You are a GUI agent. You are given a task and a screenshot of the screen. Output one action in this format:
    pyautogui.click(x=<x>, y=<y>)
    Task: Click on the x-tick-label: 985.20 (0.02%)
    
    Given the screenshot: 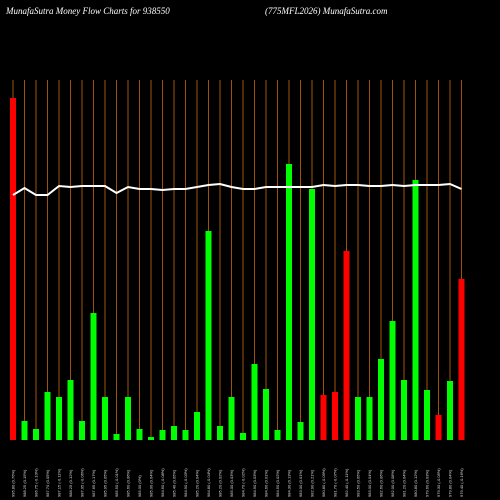 What is the action you would take?
    pyautogui.click(x=220, y=483)
    